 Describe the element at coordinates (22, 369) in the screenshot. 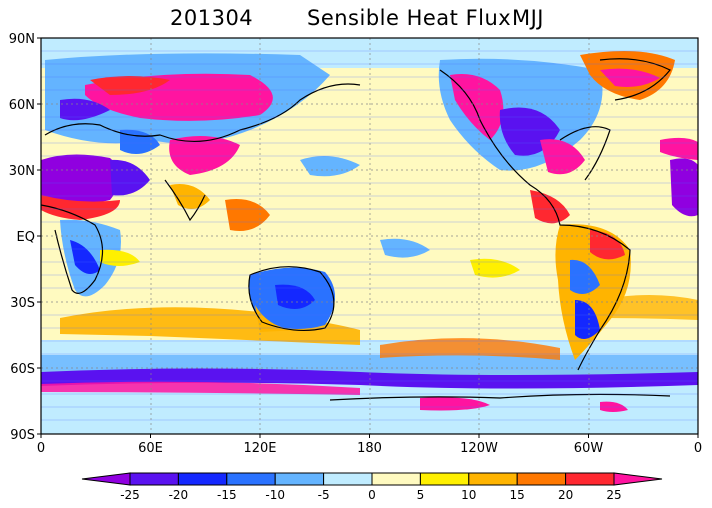

I see `lat-tick-label: 60S` at that location.